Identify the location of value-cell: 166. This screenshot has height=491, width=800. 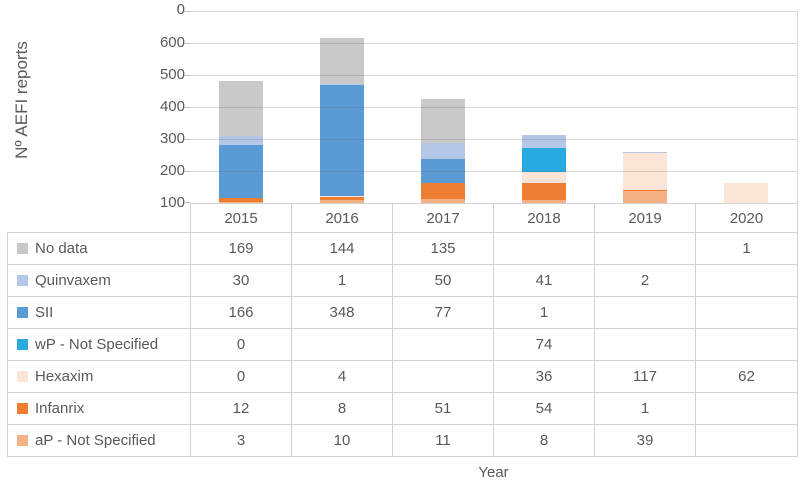
(241, 312).